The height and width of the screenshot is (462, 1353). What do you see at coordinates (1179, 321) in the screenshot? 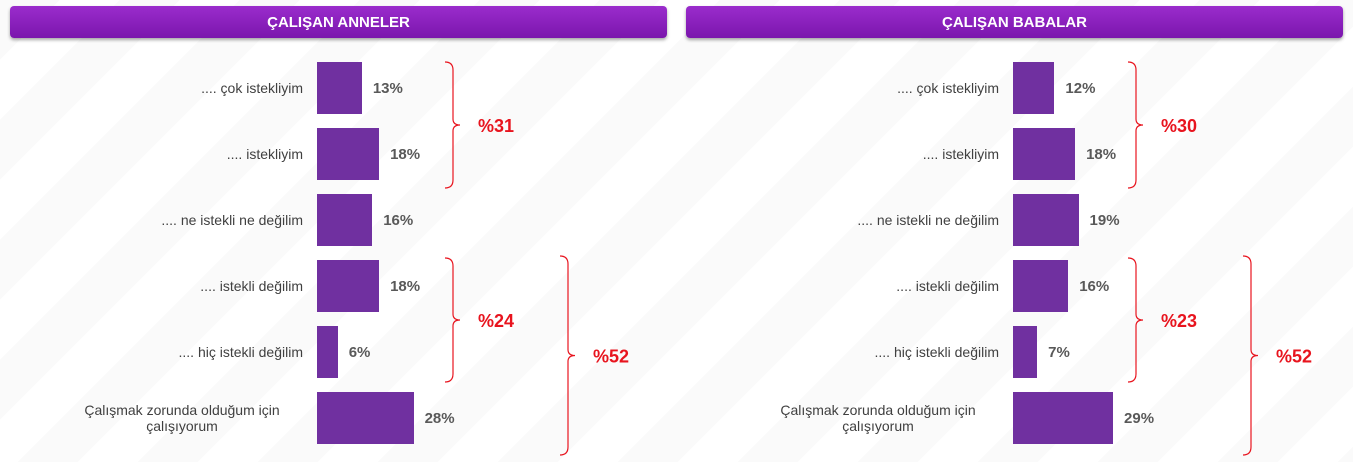
I see `bracket-label: %23` at bounding box center [1179, 321].